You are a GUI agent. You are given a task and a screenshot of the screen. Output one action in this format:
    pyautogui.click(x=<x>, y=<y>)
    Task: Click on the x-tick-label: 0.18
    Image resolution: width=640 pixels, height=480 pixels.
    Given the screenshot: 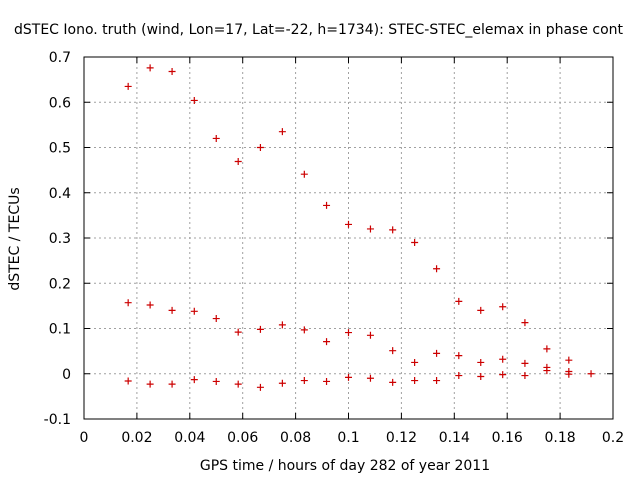 What is the action you would take?
    pyautogui.click(x=560, y=438)
    